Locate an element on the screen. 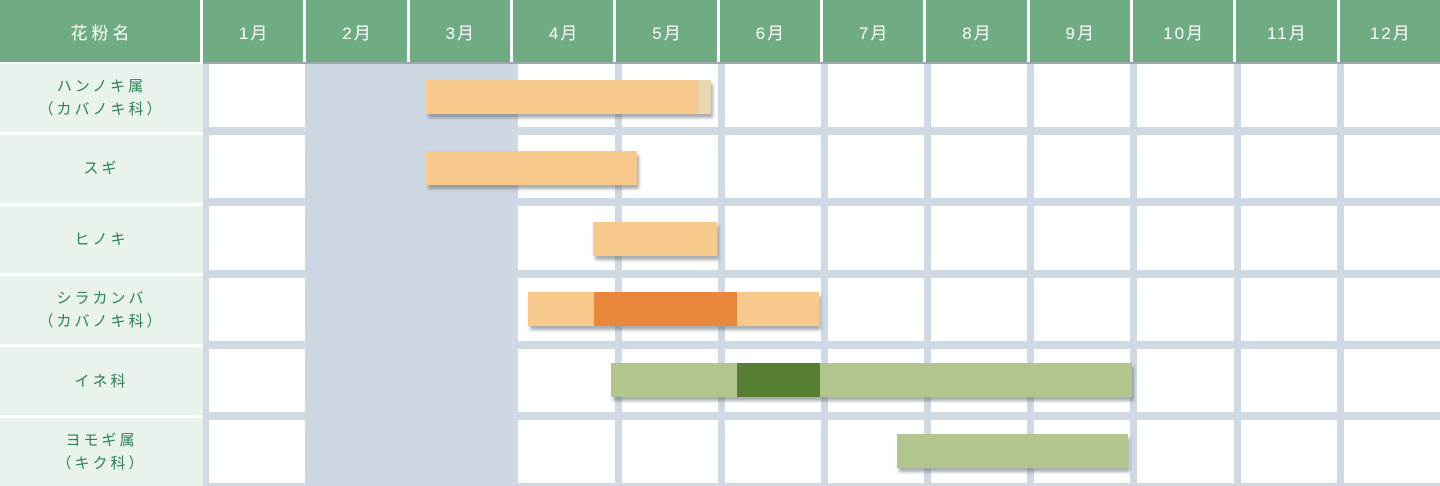  month-header-8: 8月 is located at coordinates (978, 31).